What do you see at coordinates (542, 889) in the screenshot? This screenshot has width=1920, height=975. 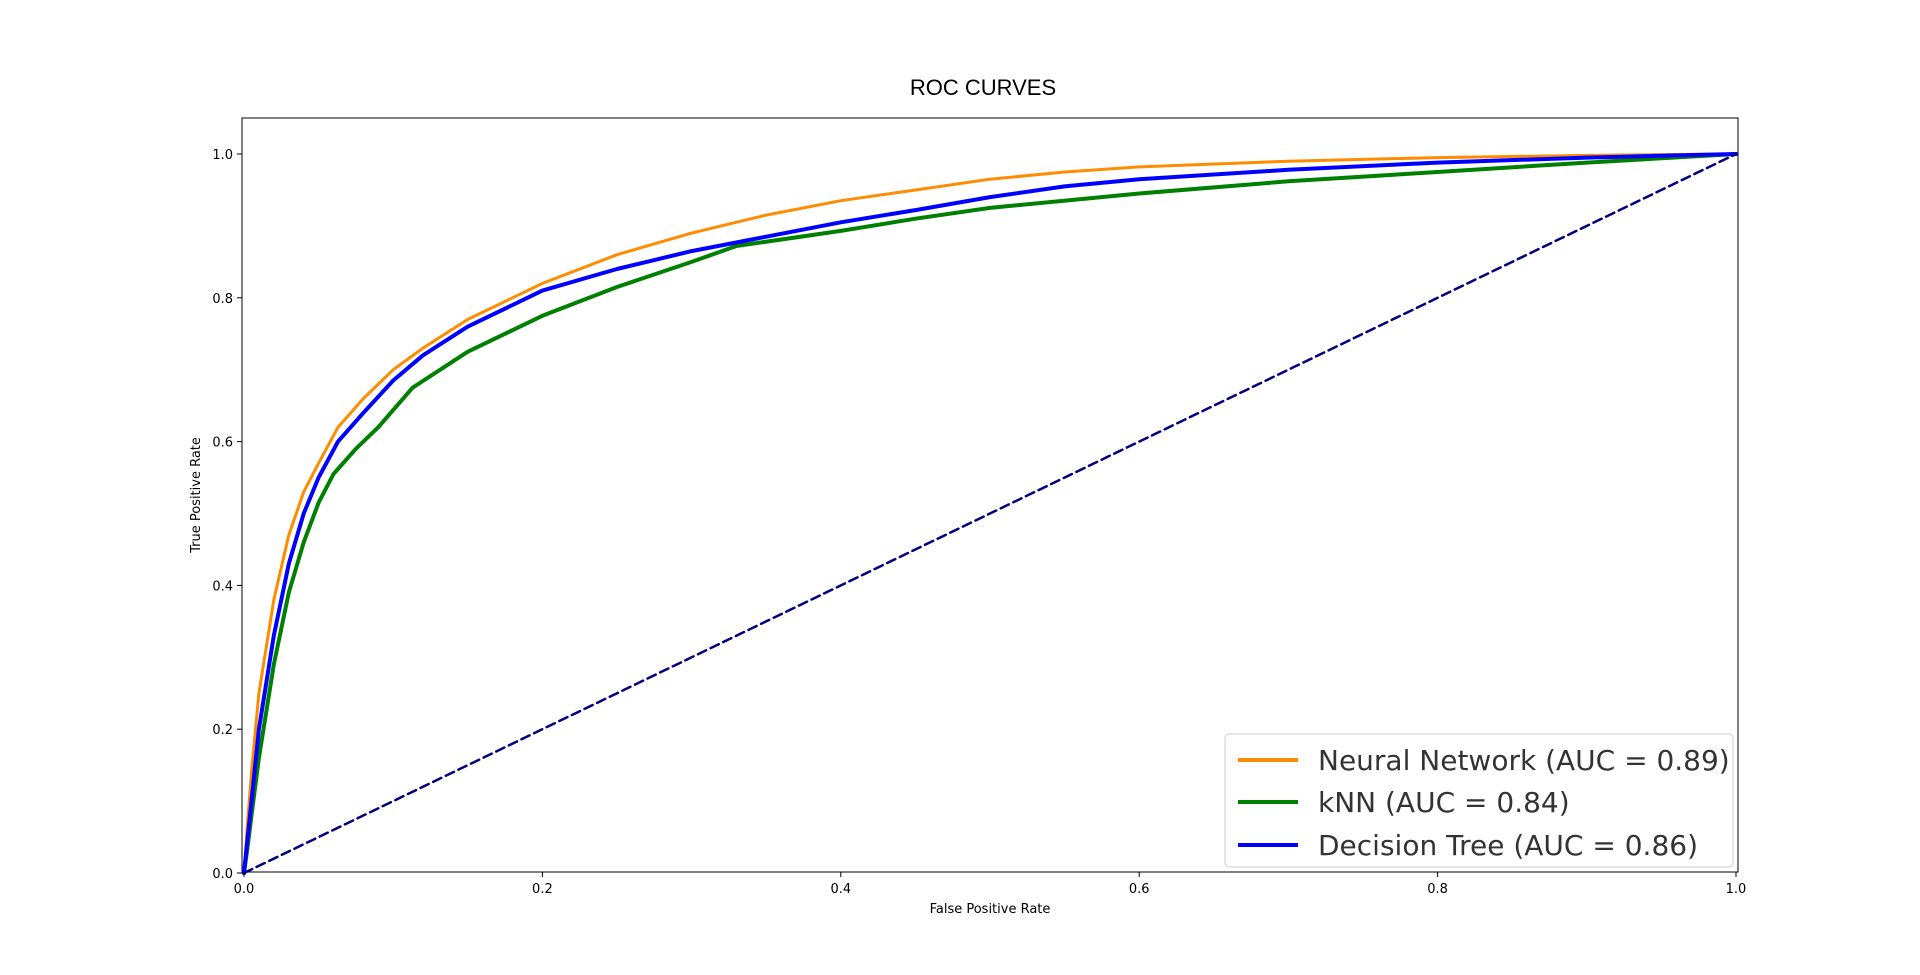 I see `x-tick-label: 0.2` at bounding box center [542, 889].